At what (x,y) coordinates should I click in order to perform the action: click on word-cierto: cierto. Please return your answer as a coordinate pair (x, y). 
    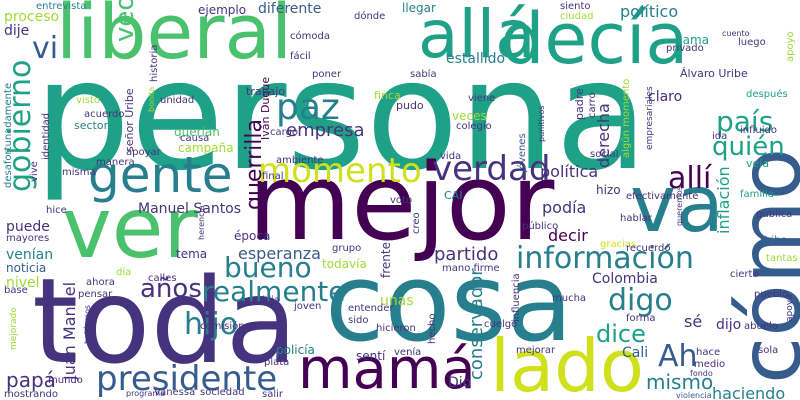
    Looking at the image, I should click on (744, 274).